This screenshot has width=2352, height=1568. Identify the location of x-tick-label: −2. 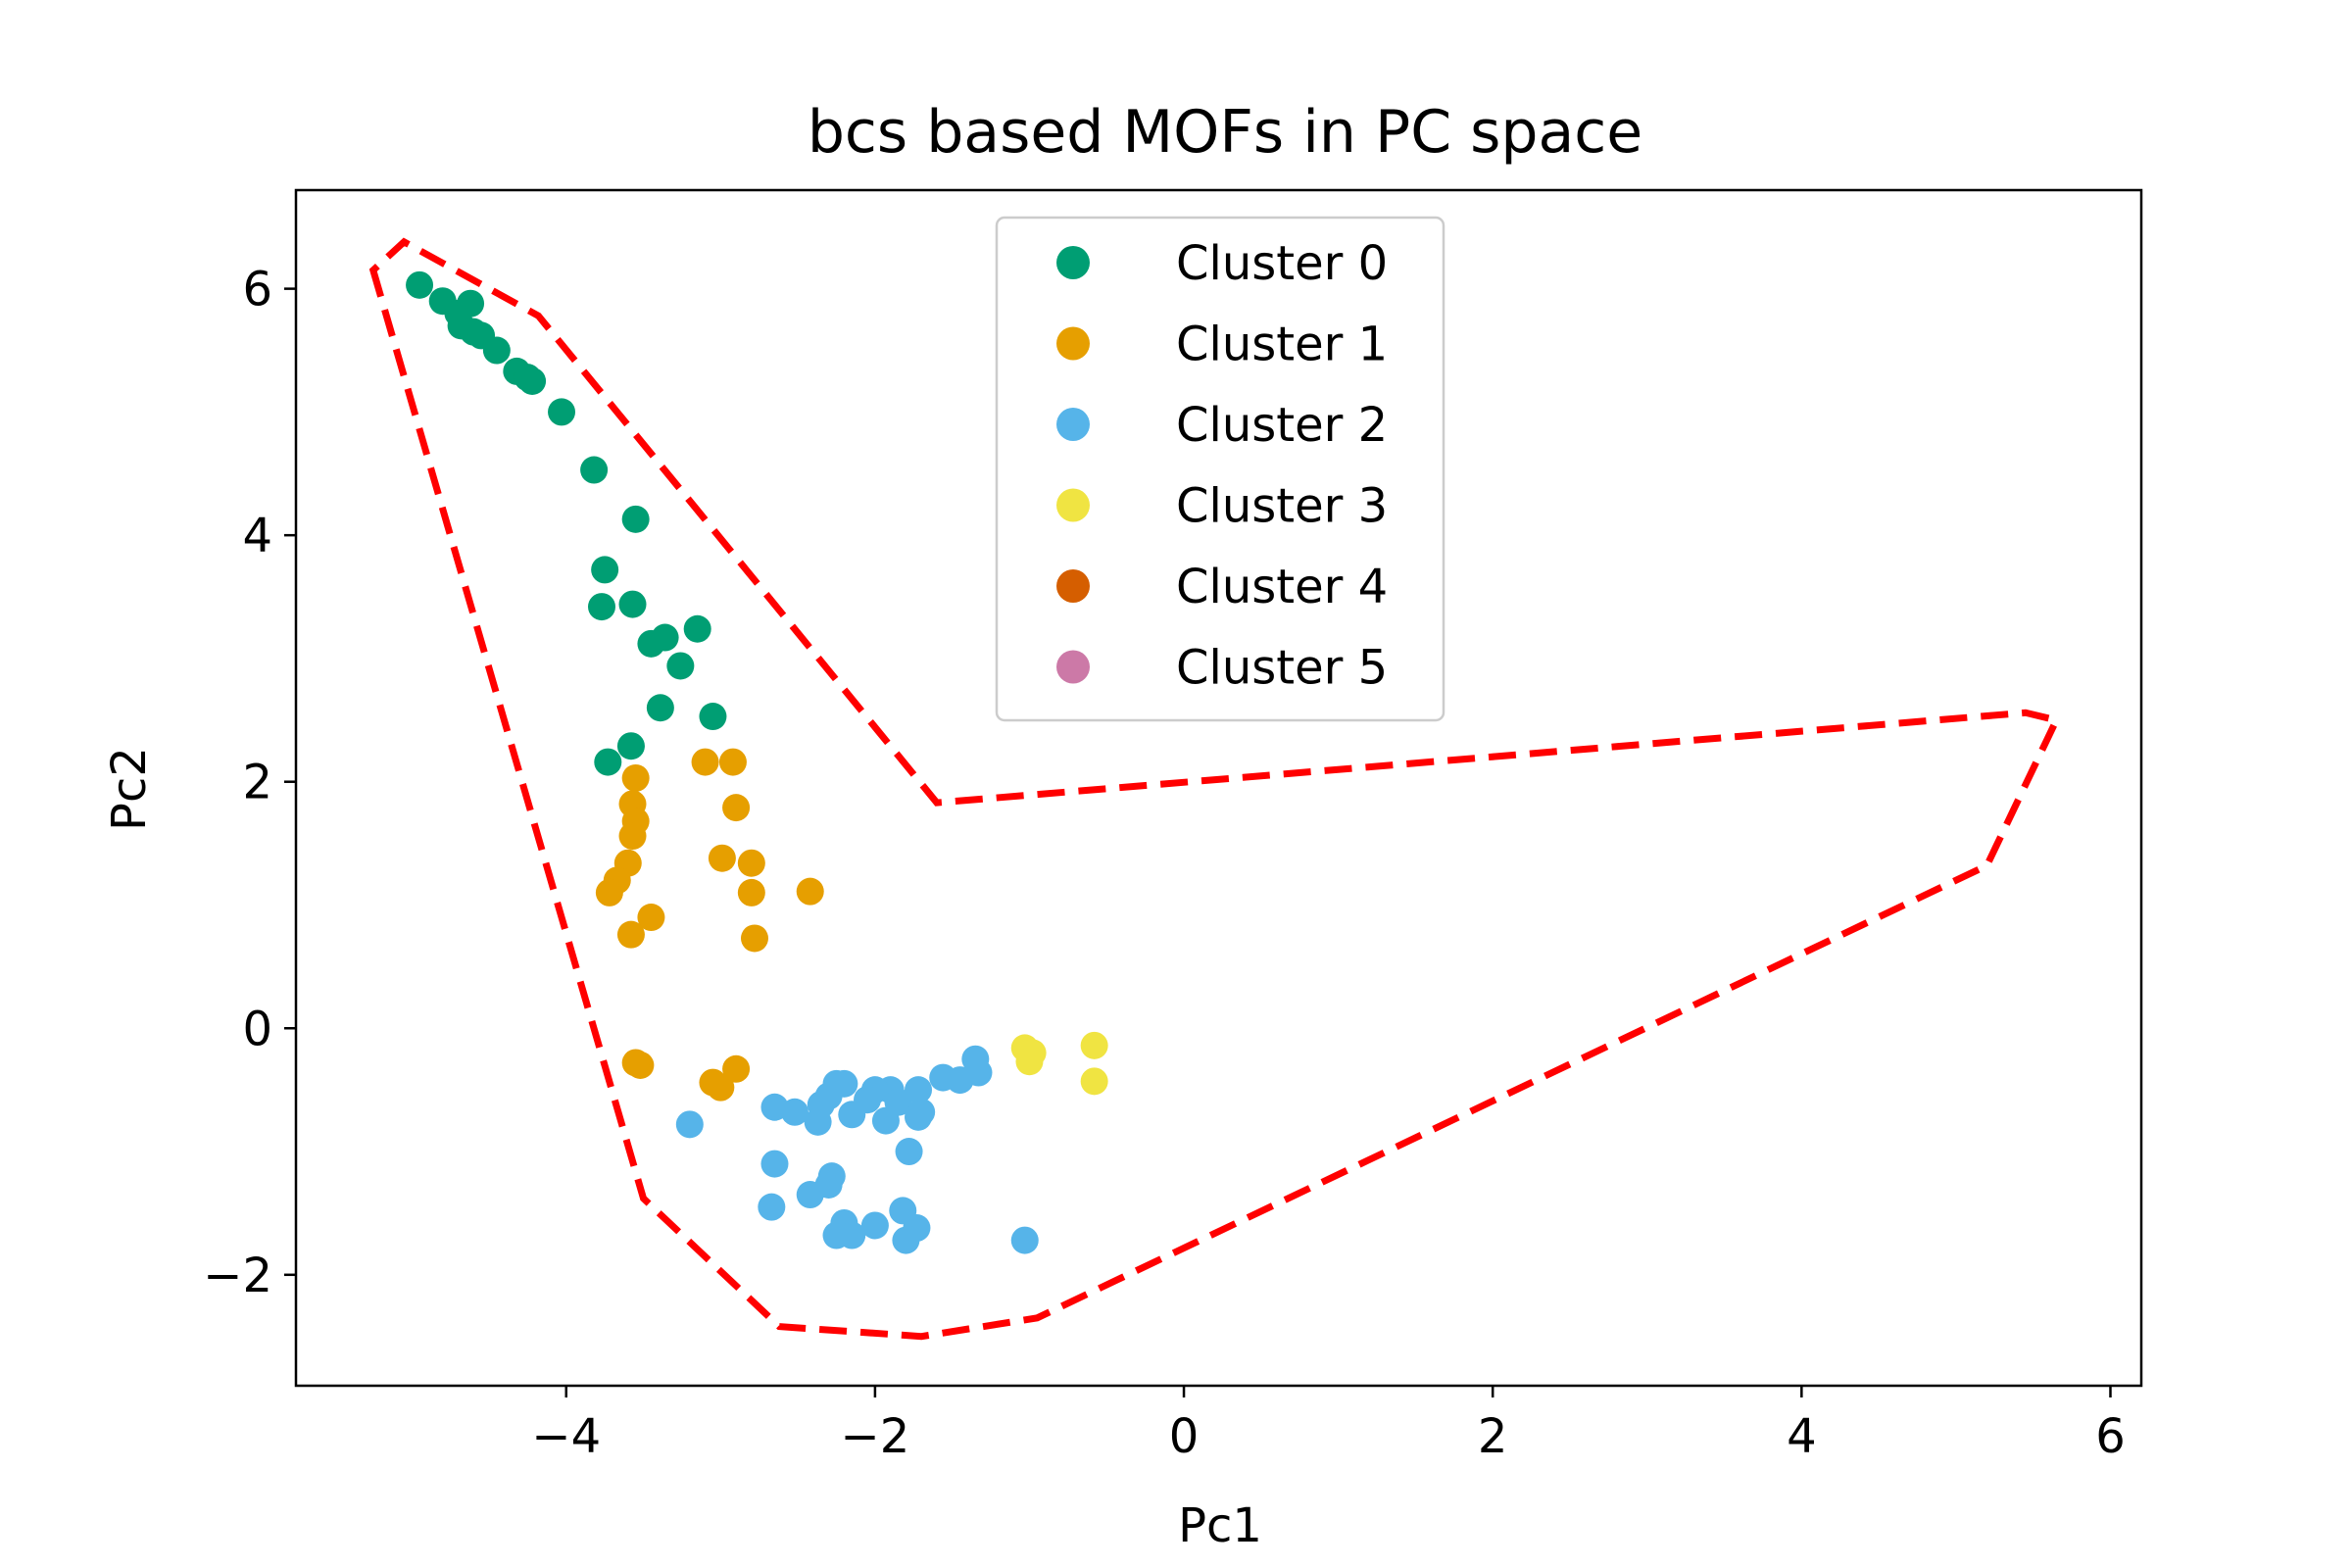
(875, 1436).